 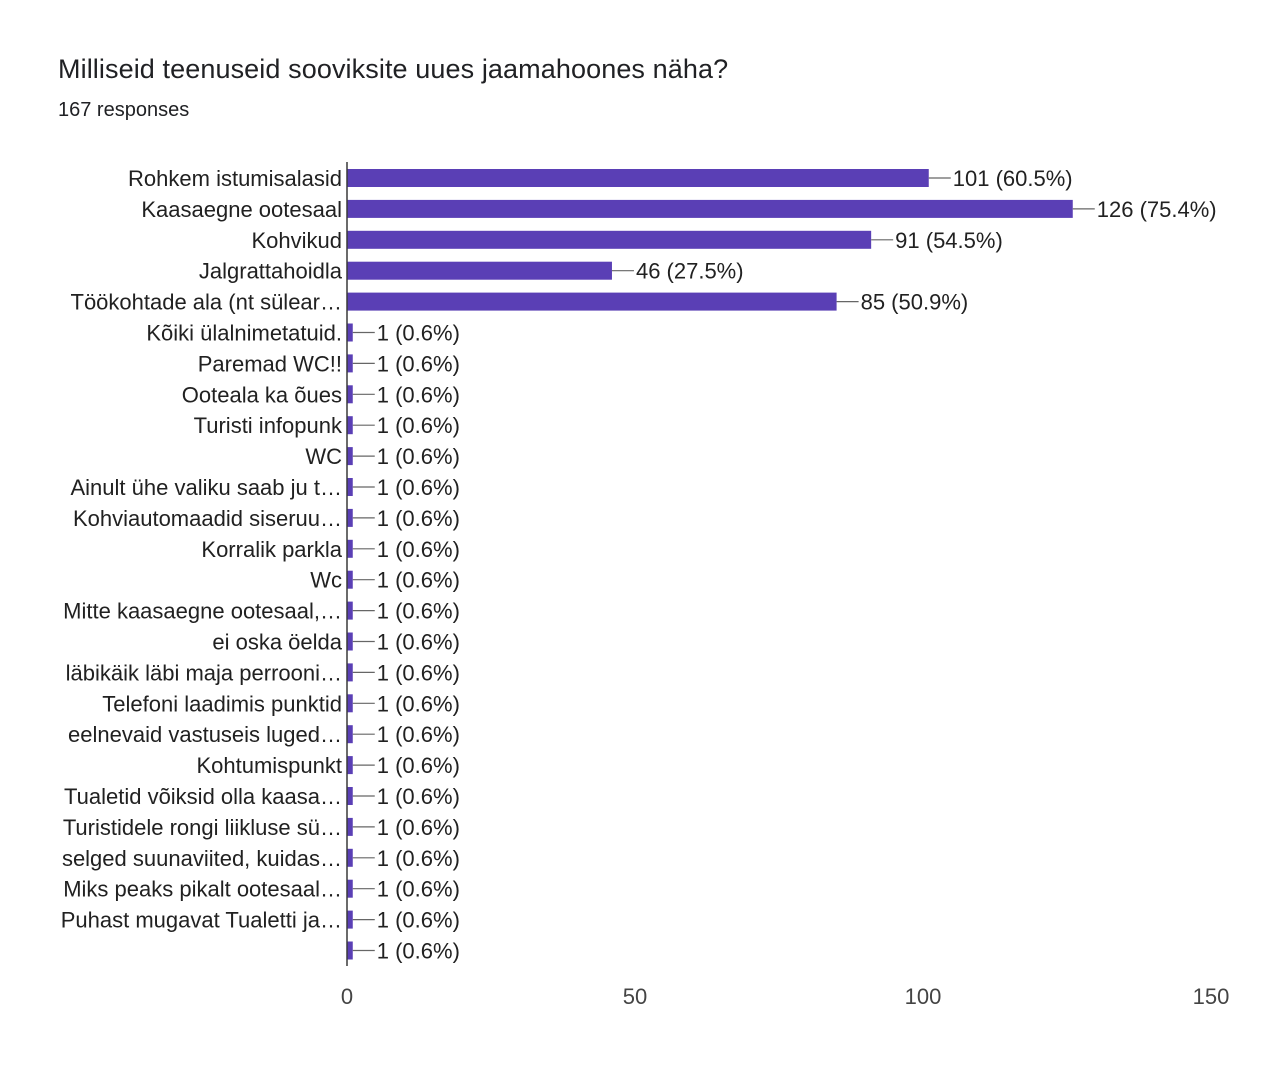 I want to click on category-label: Ooteala ka õues, so click(x=262, y=394).